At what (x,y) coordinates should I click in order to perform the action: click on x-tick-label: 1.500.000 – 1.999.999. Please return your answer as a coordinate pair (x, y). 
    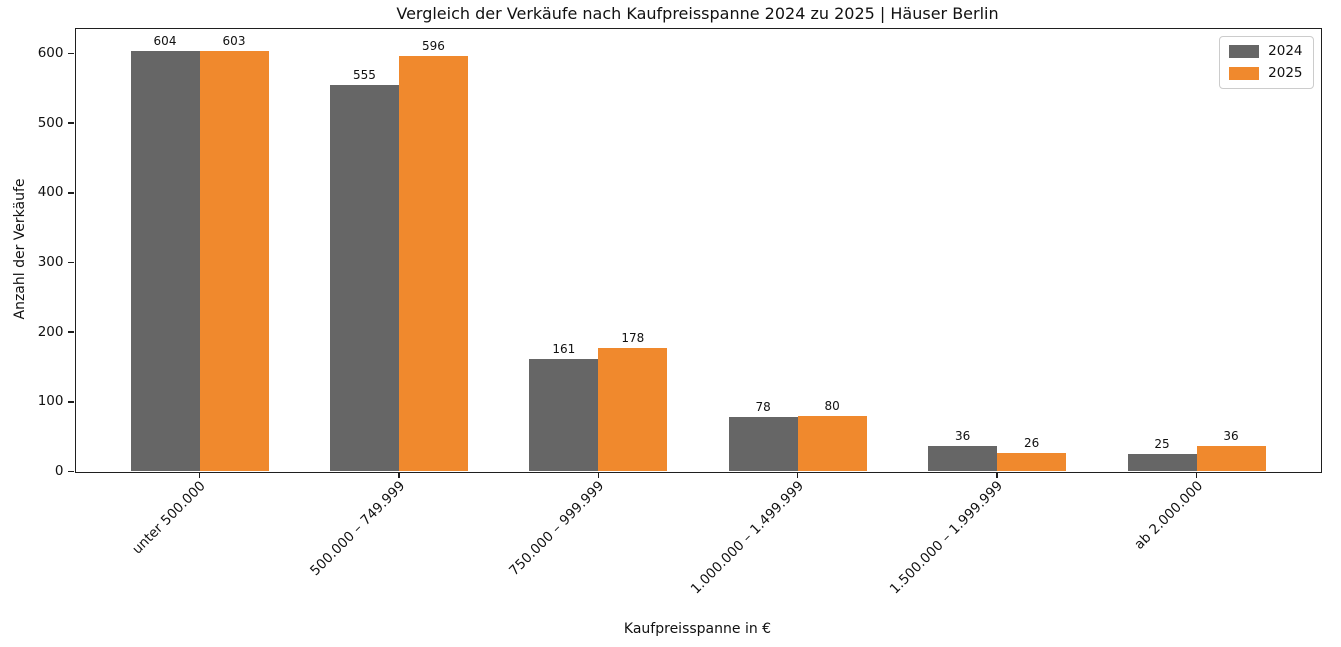
    Looking at the image, I should click on (947, 537).